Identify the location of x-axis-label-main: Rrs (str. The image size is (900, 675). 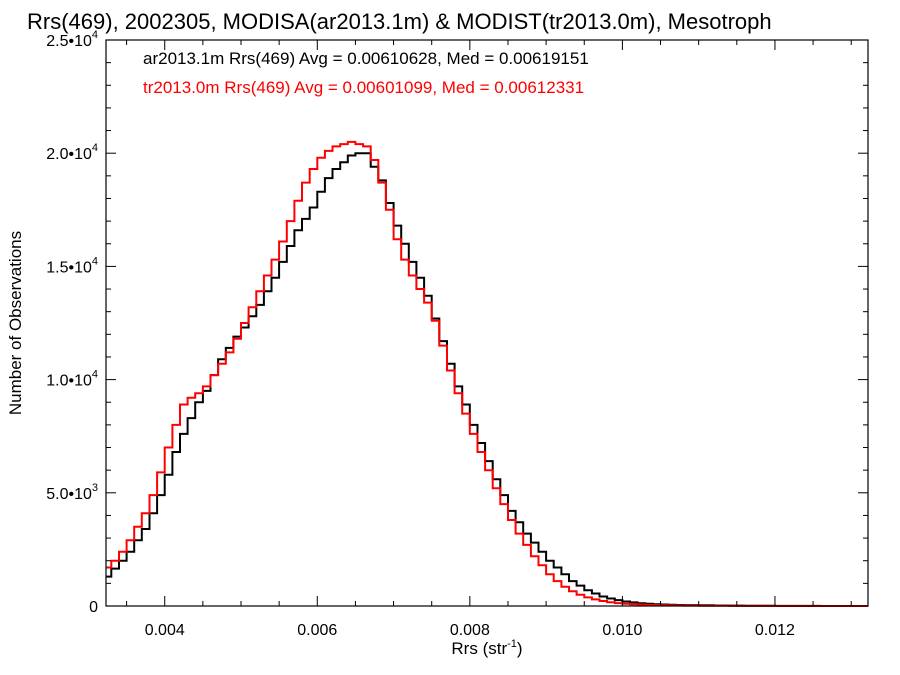
(479, 648).